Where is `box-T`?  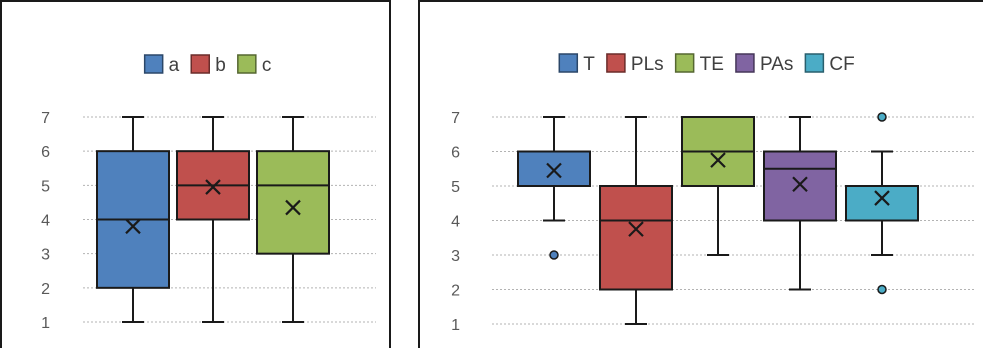 box-T is located at coordinates (554, 168).